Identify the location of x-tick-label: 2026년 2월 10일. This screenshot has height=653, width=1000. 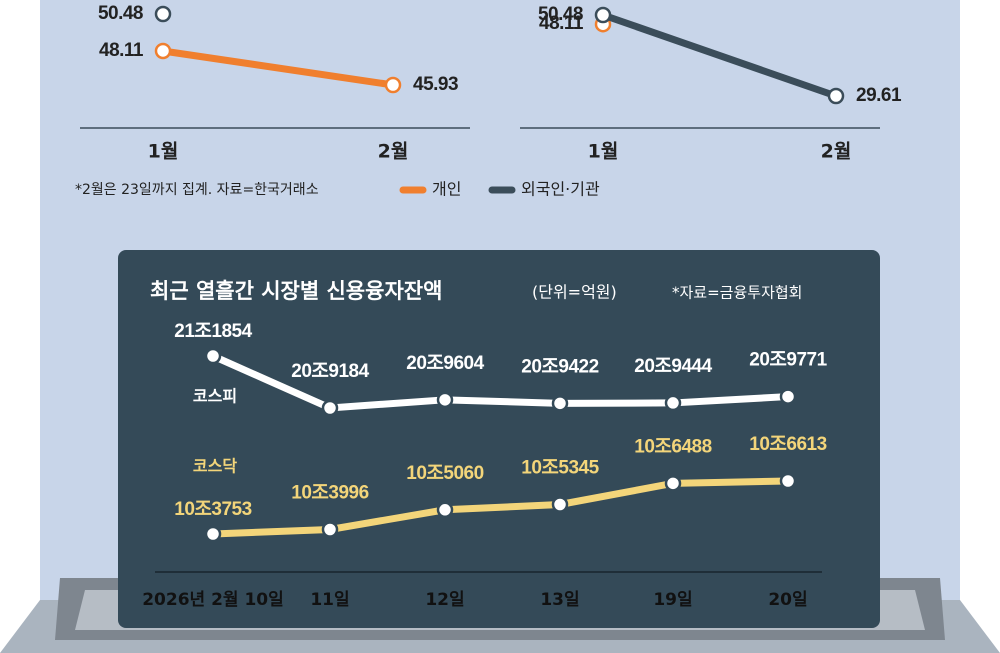
(213, 600).